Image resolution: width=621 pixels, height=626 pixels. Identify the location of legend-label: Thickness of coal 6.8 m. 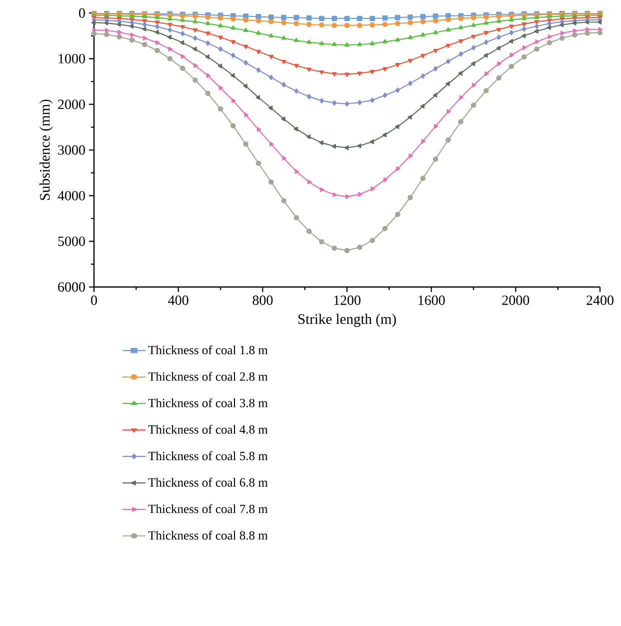
(208, 482).